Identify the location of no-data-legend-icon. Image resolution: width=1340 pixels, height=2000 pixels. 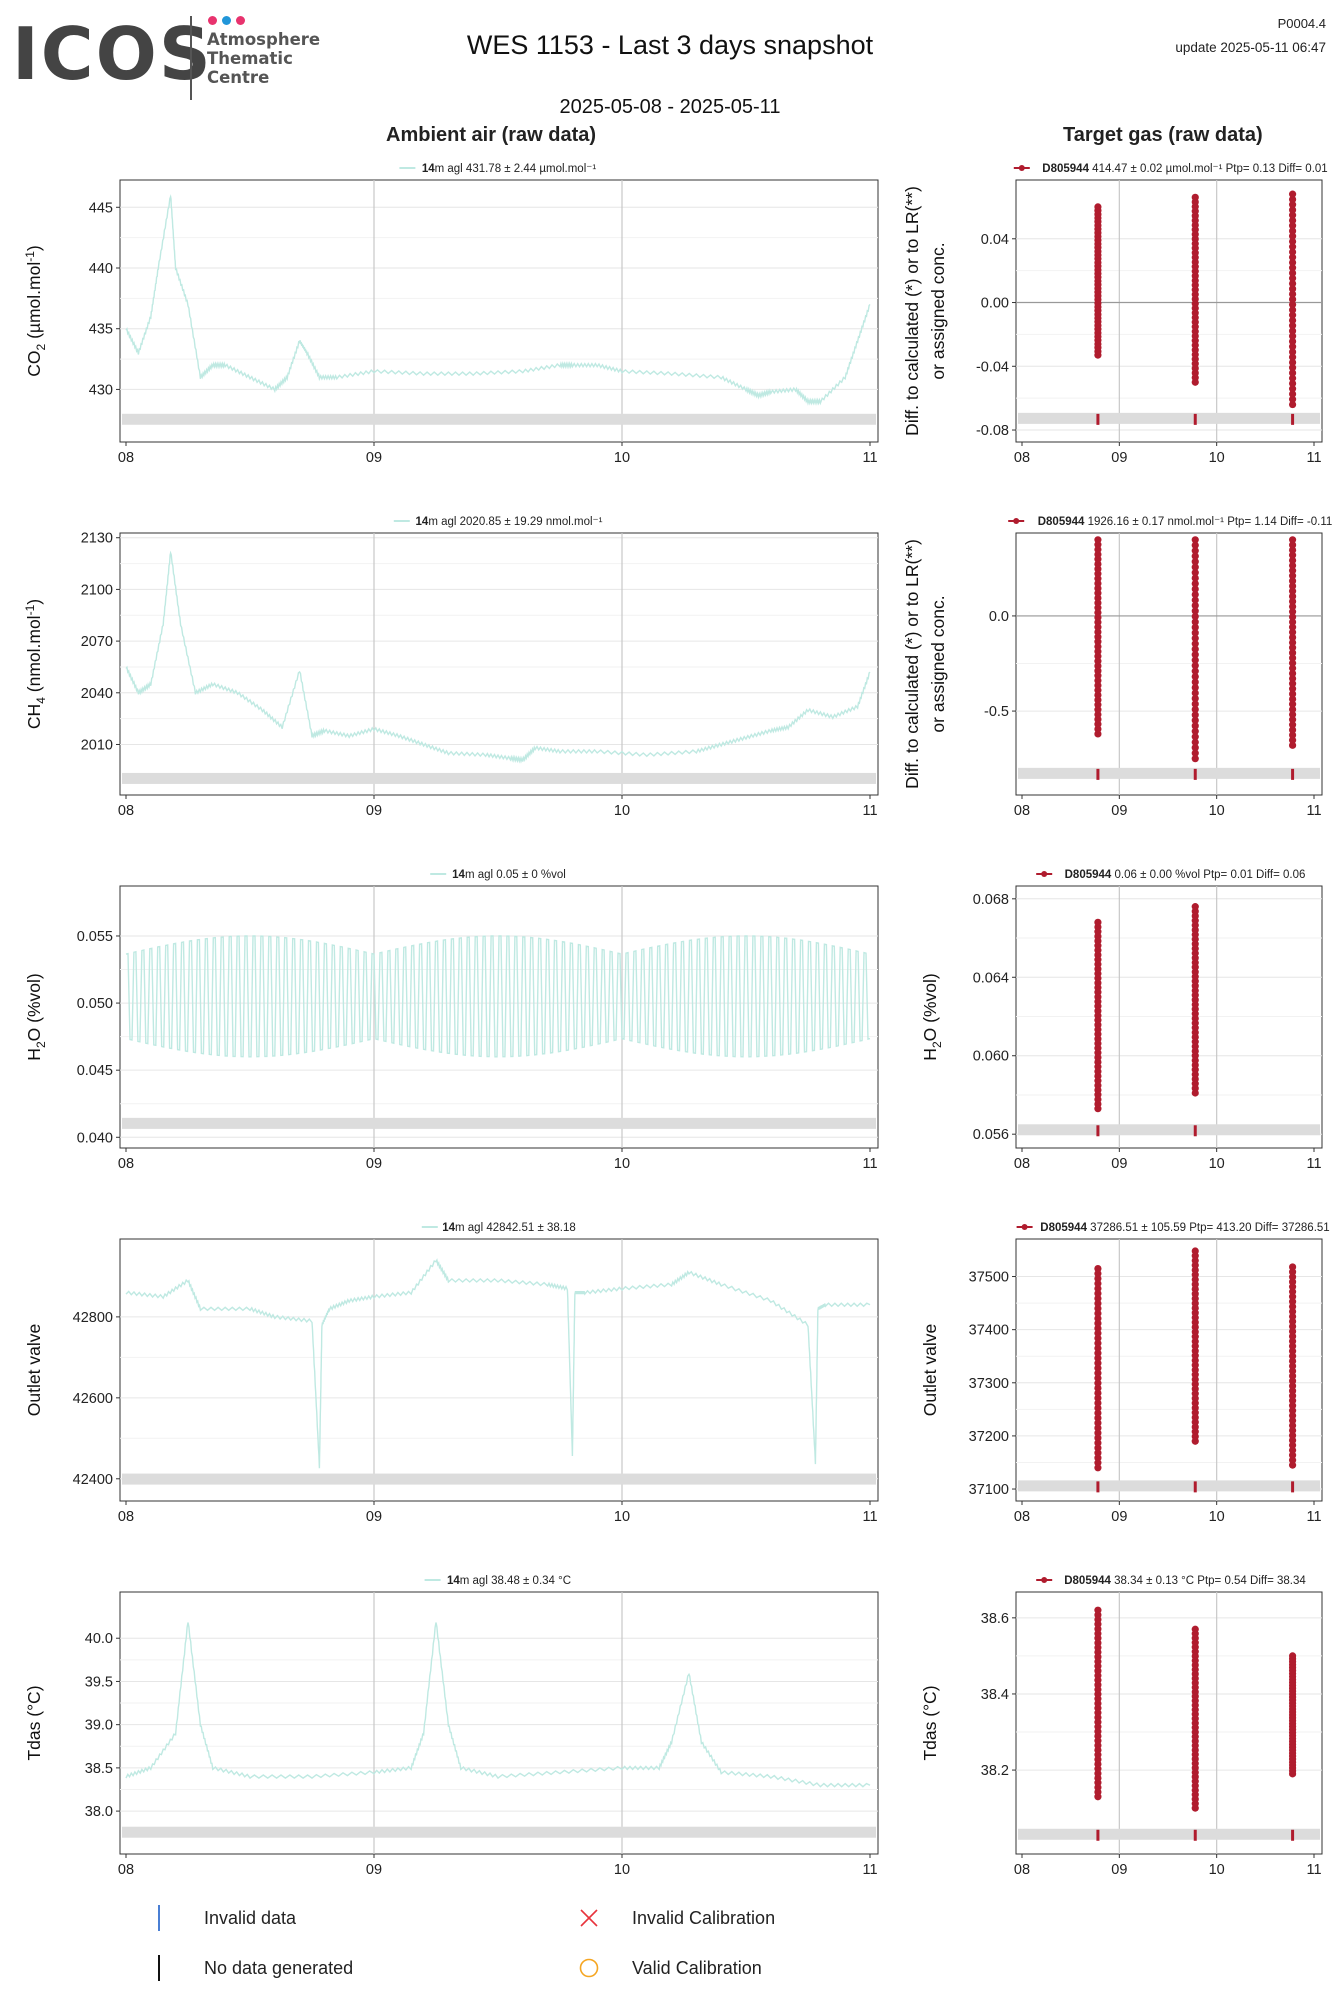
(159, 1968).